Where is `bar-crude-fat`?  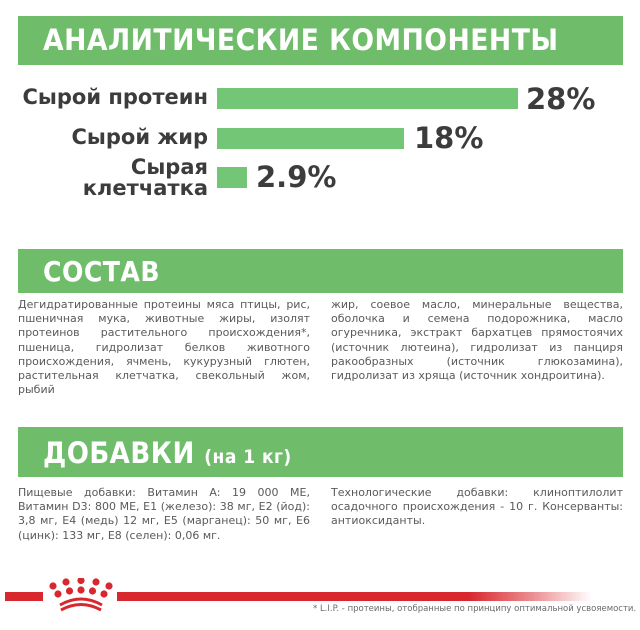 bar-crude-fat is located at coordinates (310, 138).